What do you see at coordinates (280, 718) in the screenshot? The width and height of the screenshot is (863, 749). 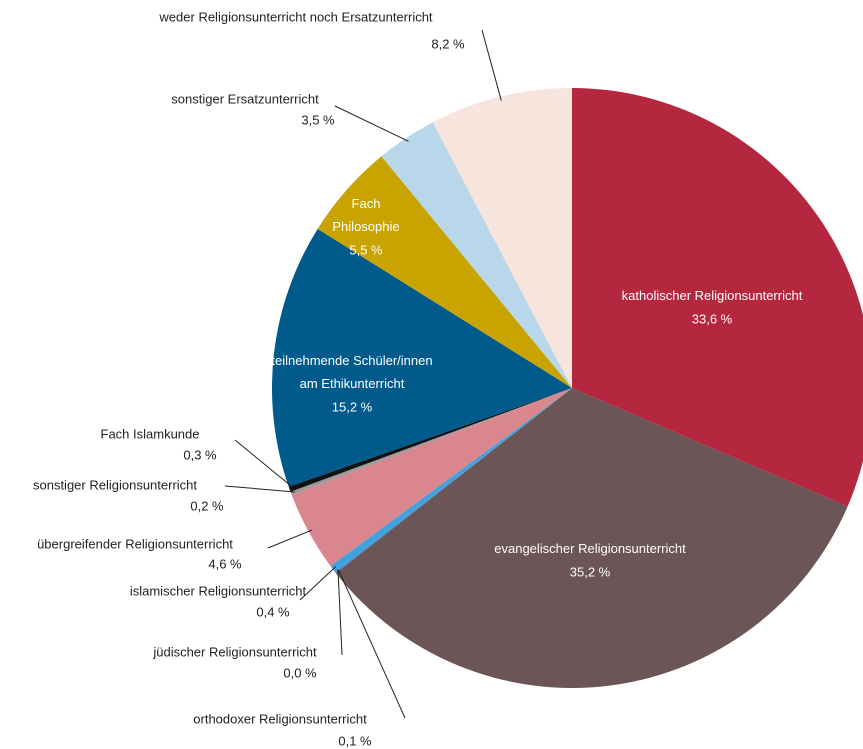 I see `slice-label: orthodoxer Religionsunterricht` at bounding box center [280, 718].